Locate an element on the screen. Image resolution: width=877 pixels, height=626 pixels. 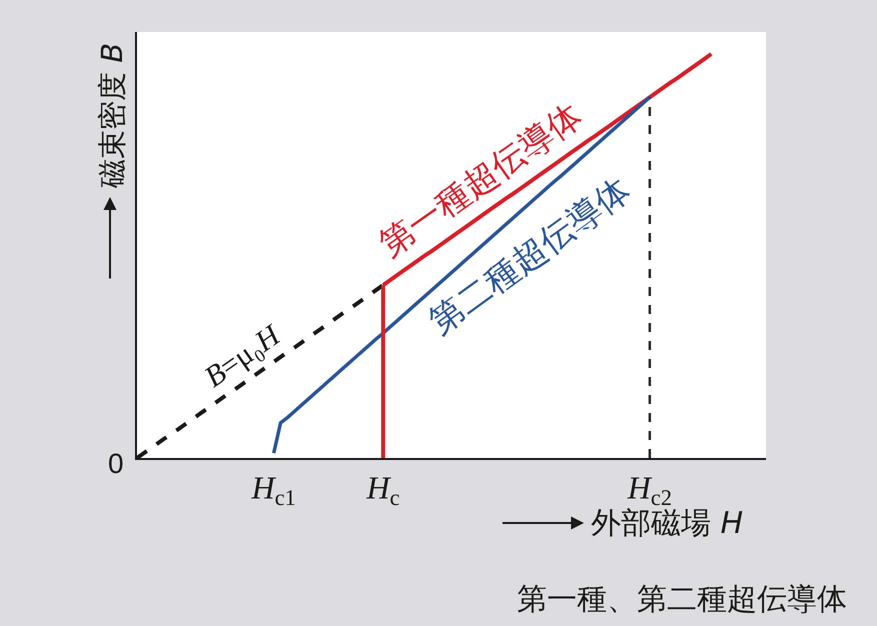
text: B=μ₀H is located at coordinates (243, 356).